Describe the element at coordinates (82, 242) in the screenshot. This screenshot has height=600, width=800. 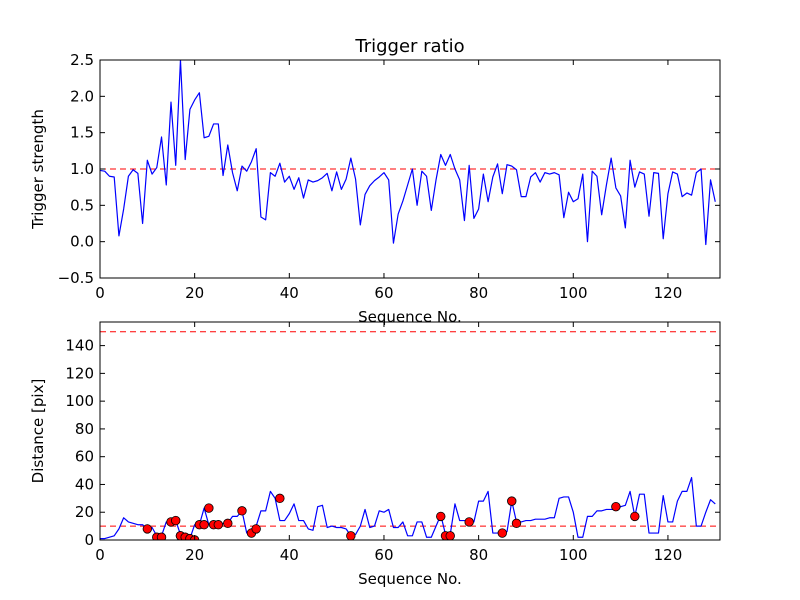
I see `y-tick-label: 0.0` at that location.